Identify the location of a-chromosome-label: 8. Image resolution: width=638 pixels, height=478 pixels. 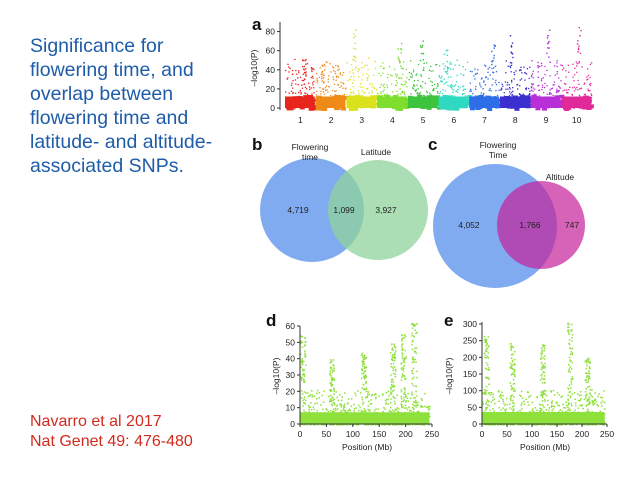
(515, 120).